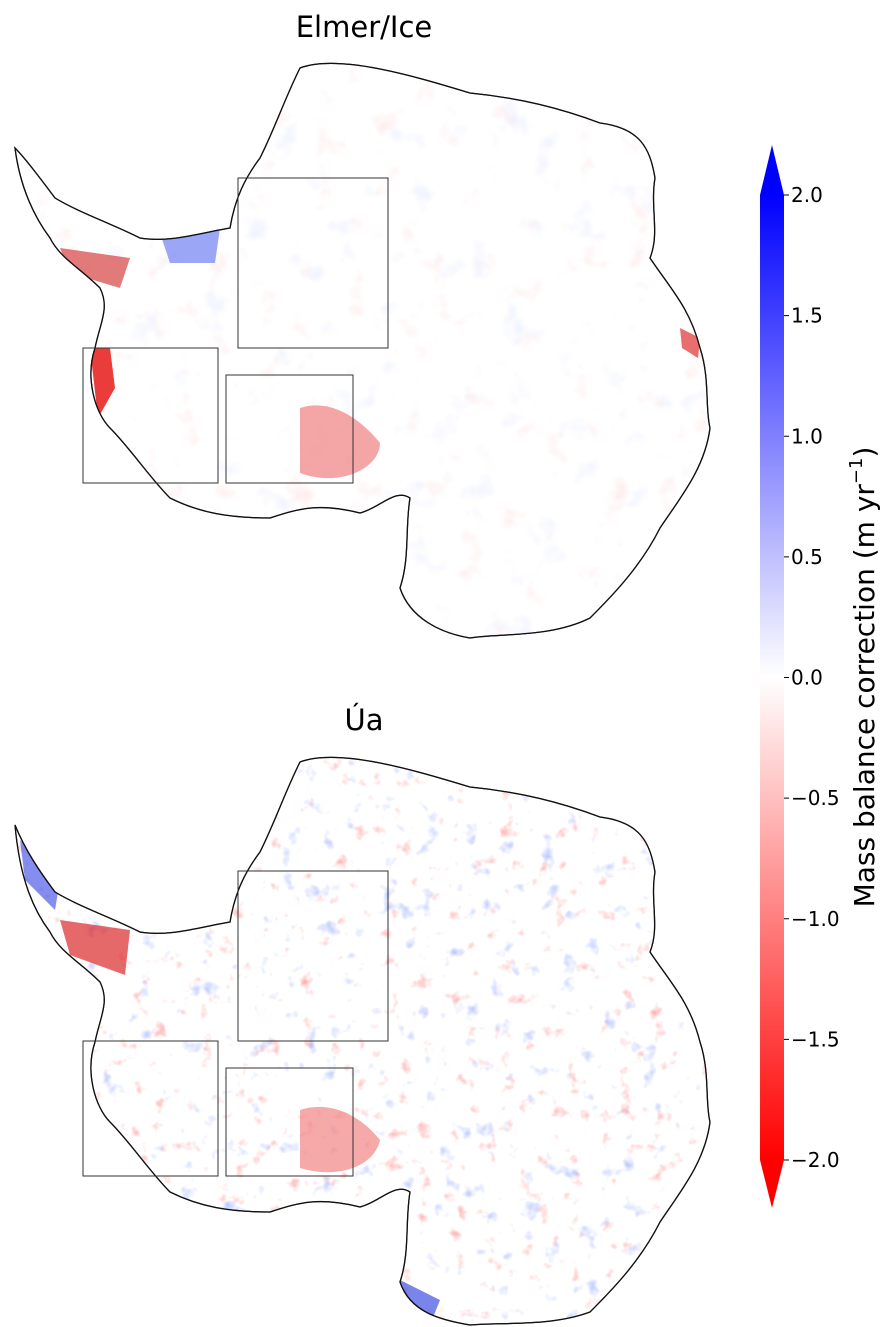 The image size is (886, 1327). What do you see at coordinates (364, 27) in the screenshot?
I see `panel-title-elmer-ice: Elmer/Ice` at bounding box center [364, 27].